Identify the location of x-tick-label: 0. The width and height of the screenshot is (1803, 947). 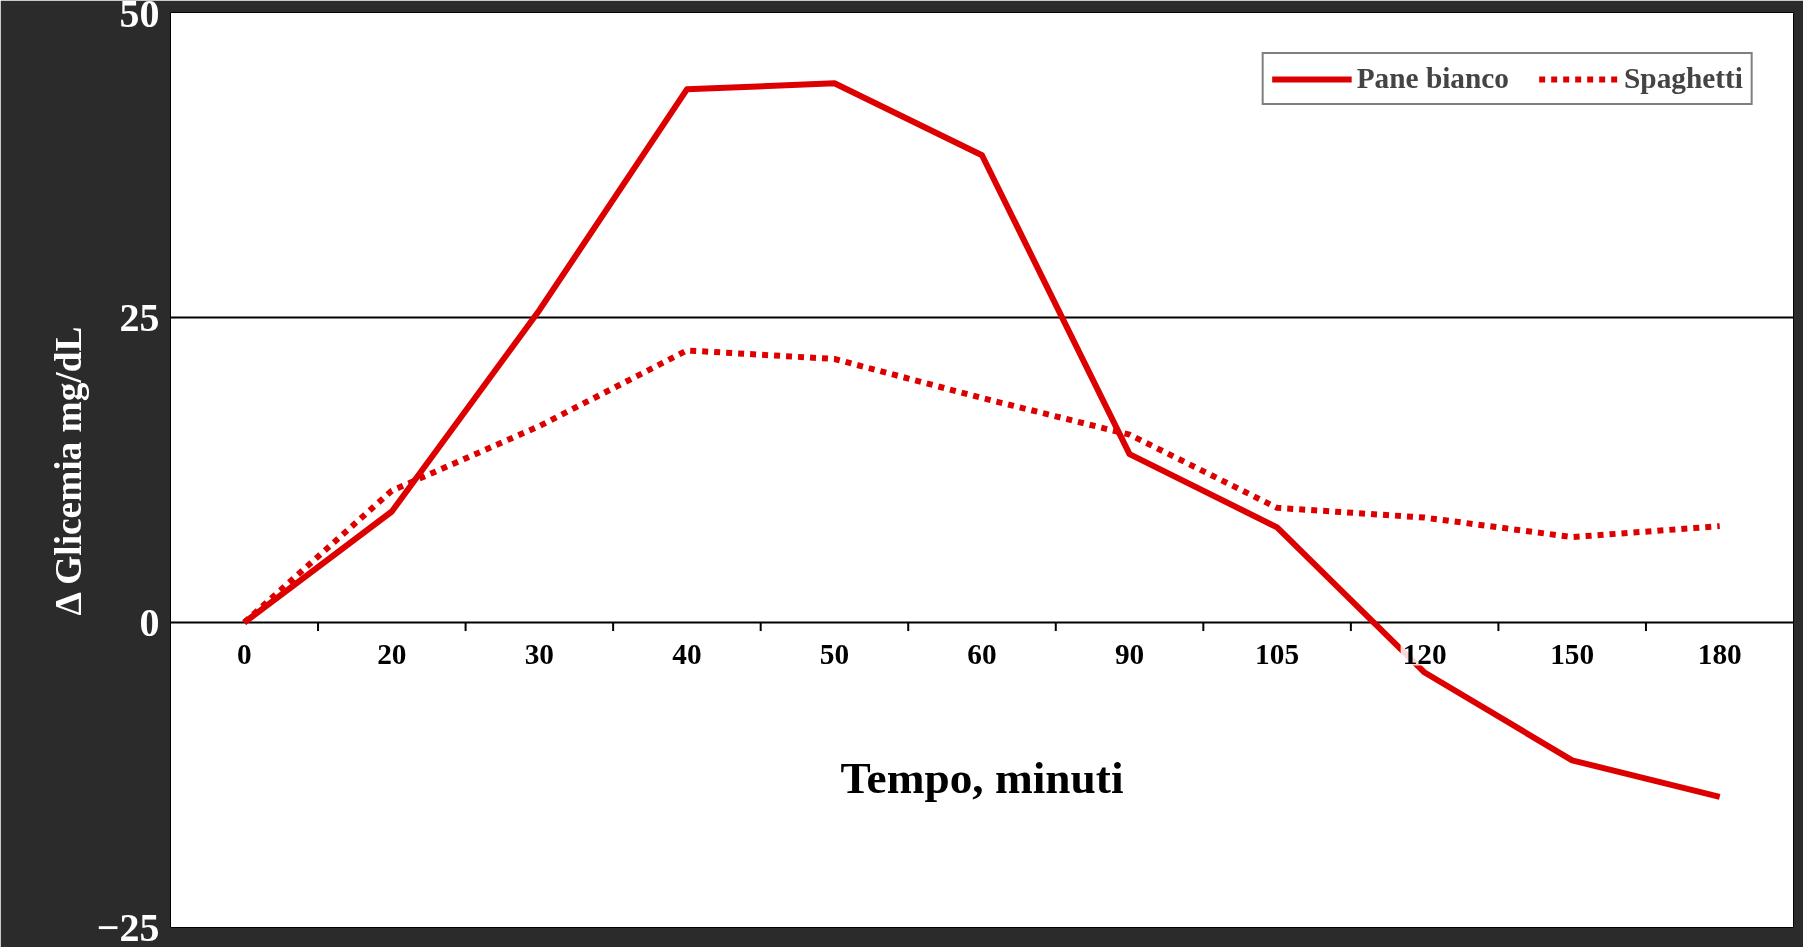
(244, 653).